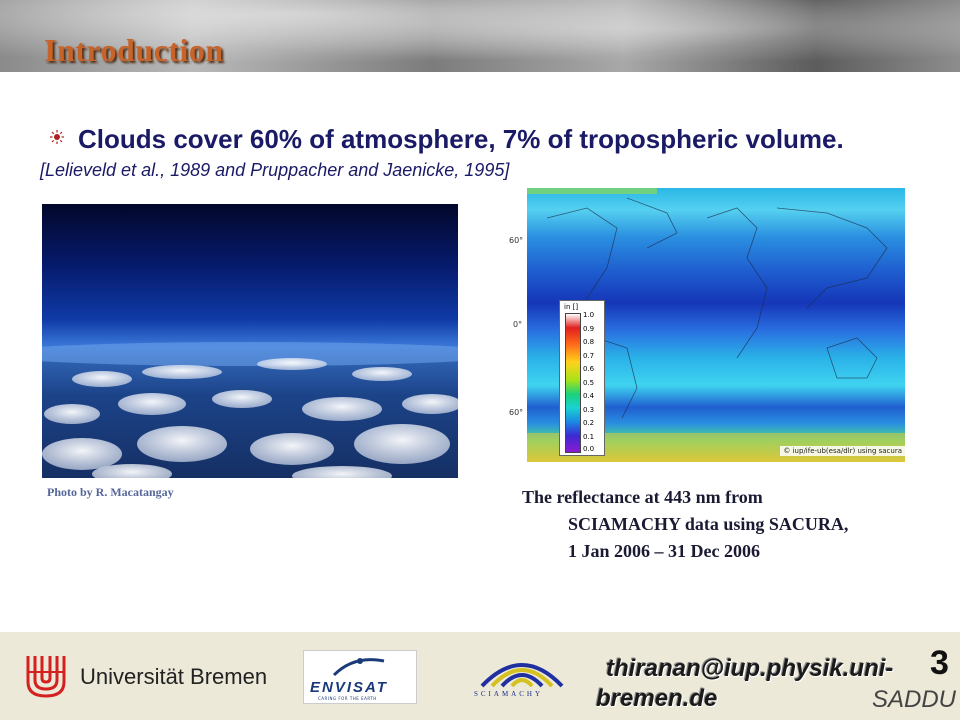 This screenshot has height=720, width=960. I want to click on header-band: Introduction, so click(480, 36).